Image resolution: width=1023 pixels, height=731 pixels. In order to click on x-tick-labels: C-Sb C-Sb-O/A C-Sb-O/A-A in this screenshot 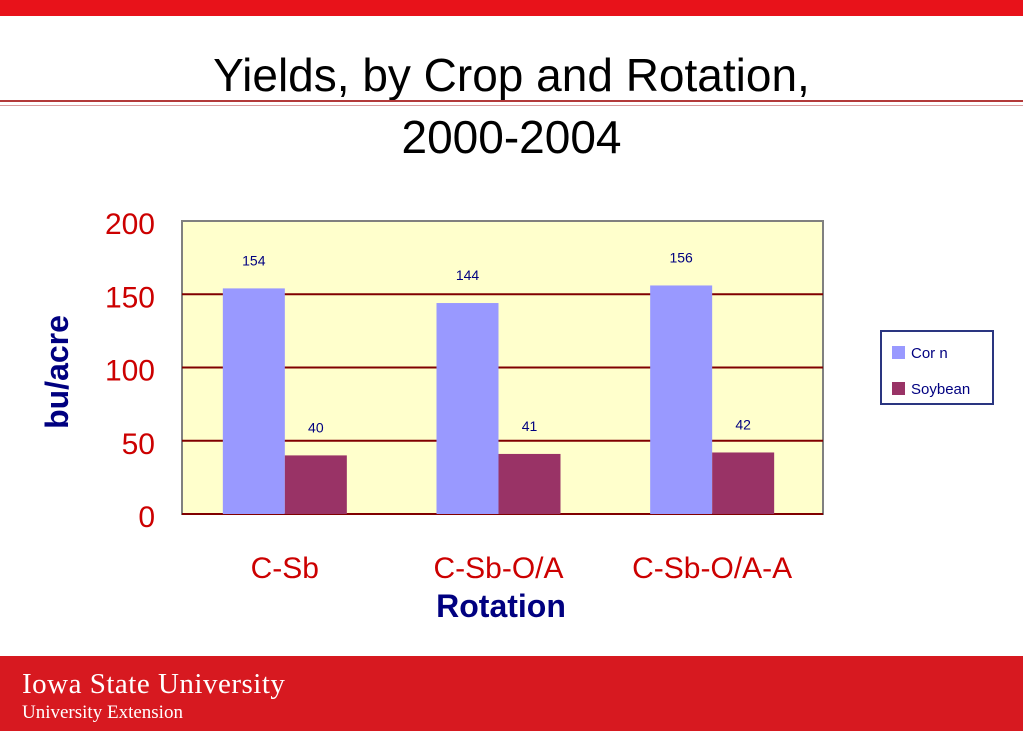, I will do `click(522, 568)`.